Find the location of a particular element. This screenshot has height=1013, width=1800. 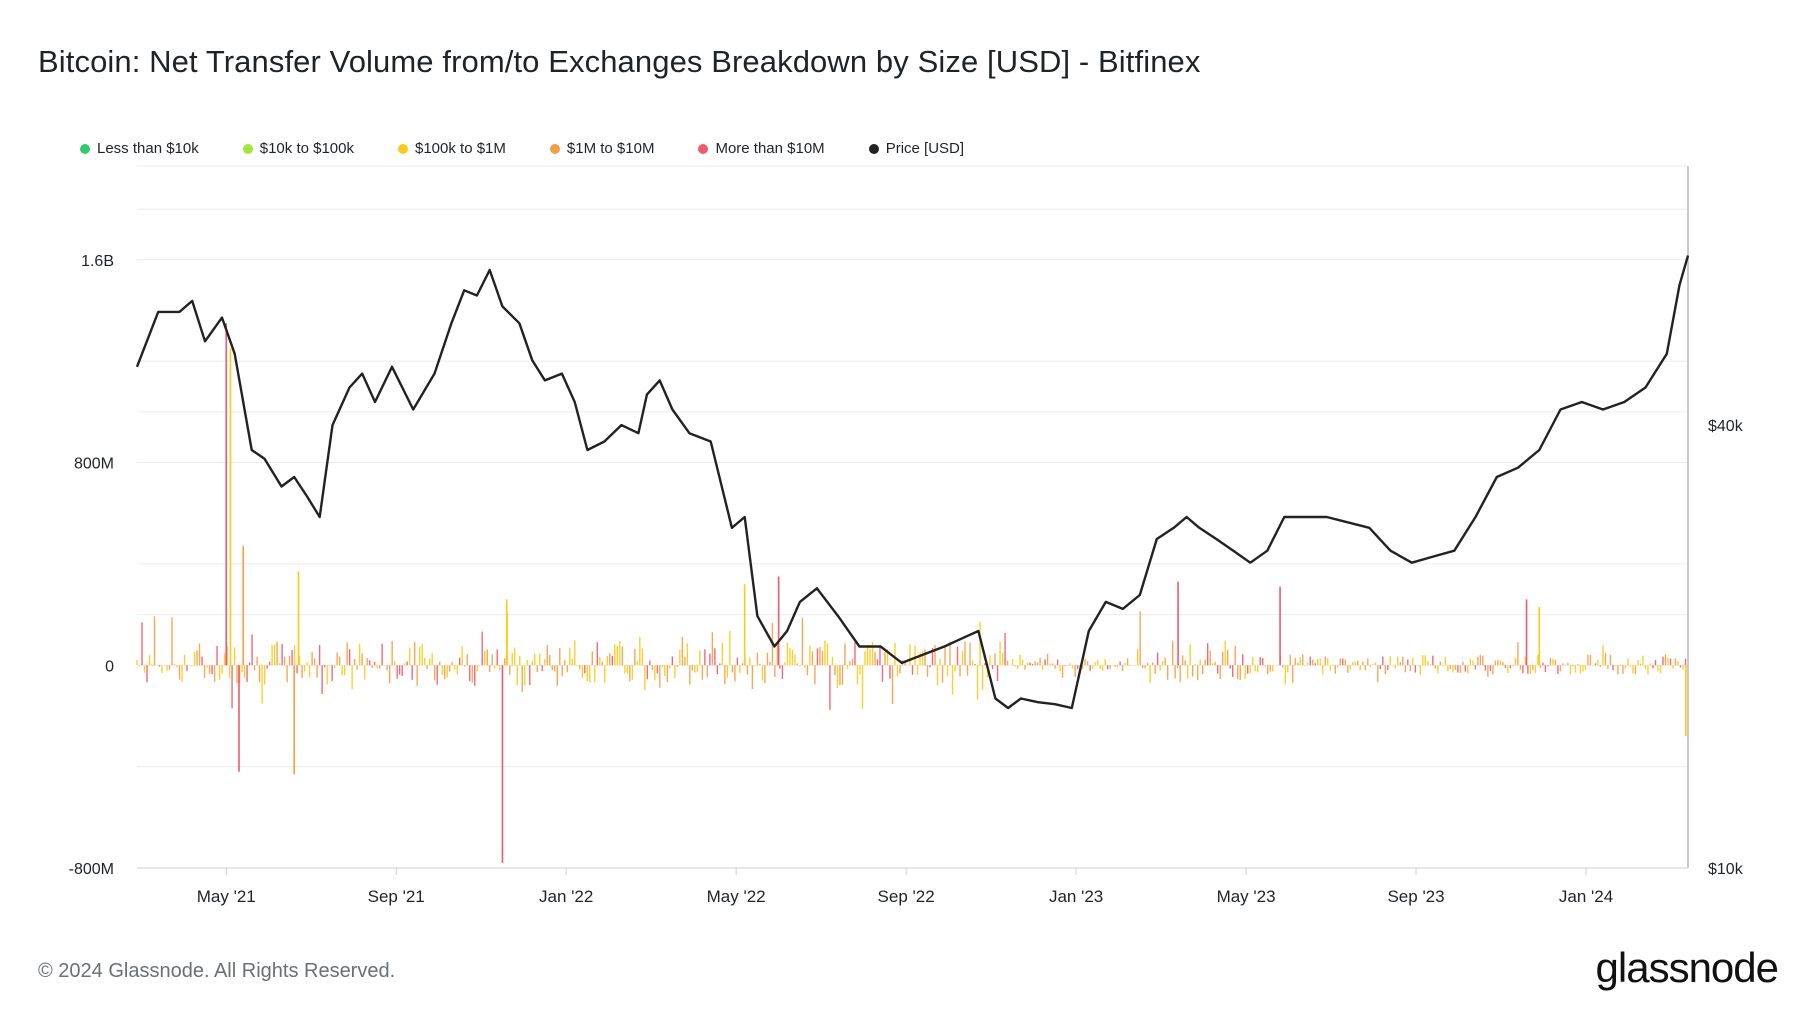

legend-label-less-than-10k: Less than $10k is located at coordinates (148, 148).